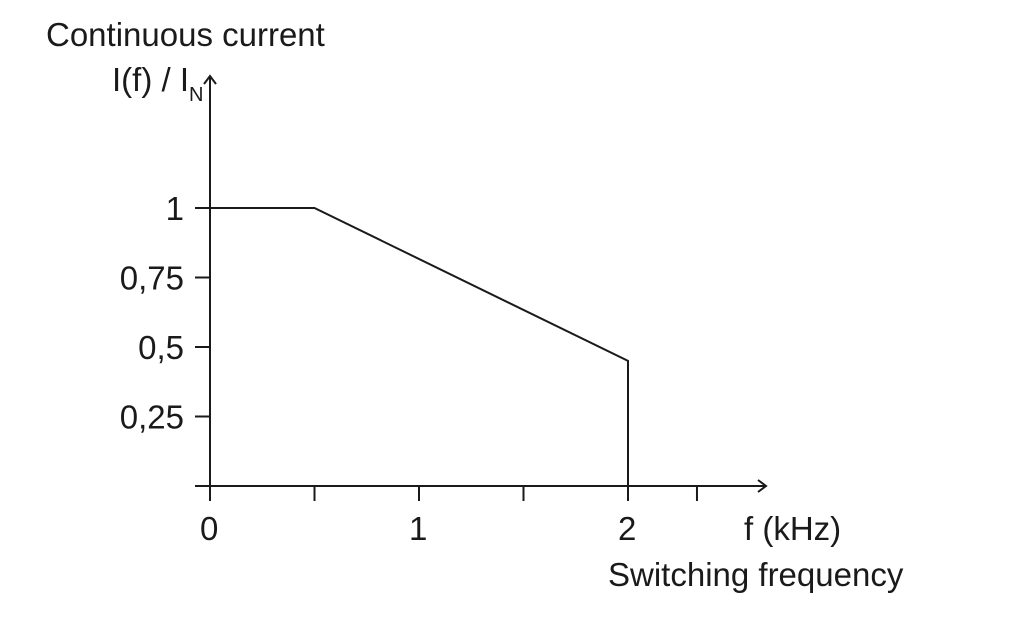 The image size is (1024, 617). What do you see at coordinates (185, 34) in the screenshot?
I see `y-axis-title: Continuous current` at bounding box center [185, 34].